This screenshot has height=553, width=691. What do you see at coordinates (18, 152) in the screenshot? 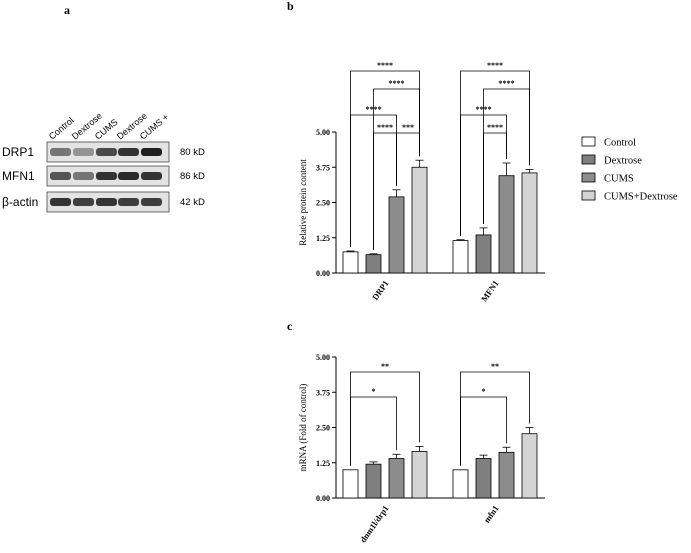
I see `protein-label: DRP1` at bounding box center [18, 152].